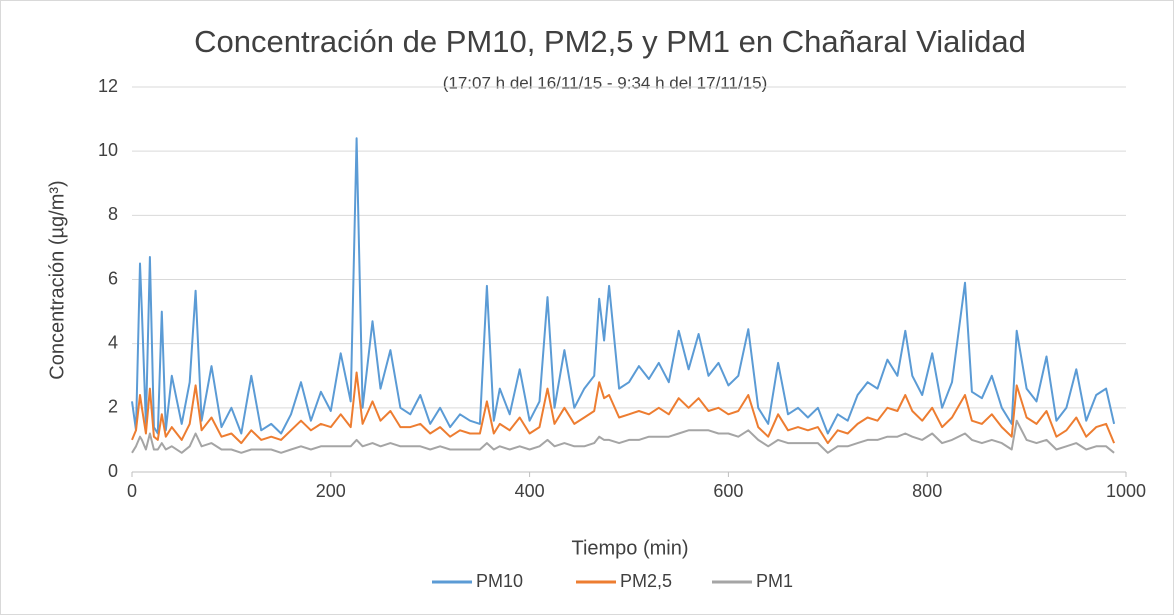 The width and height of the screenshot is (1174, 615). I want to click on legend-label: PM1, so click(774, 581).